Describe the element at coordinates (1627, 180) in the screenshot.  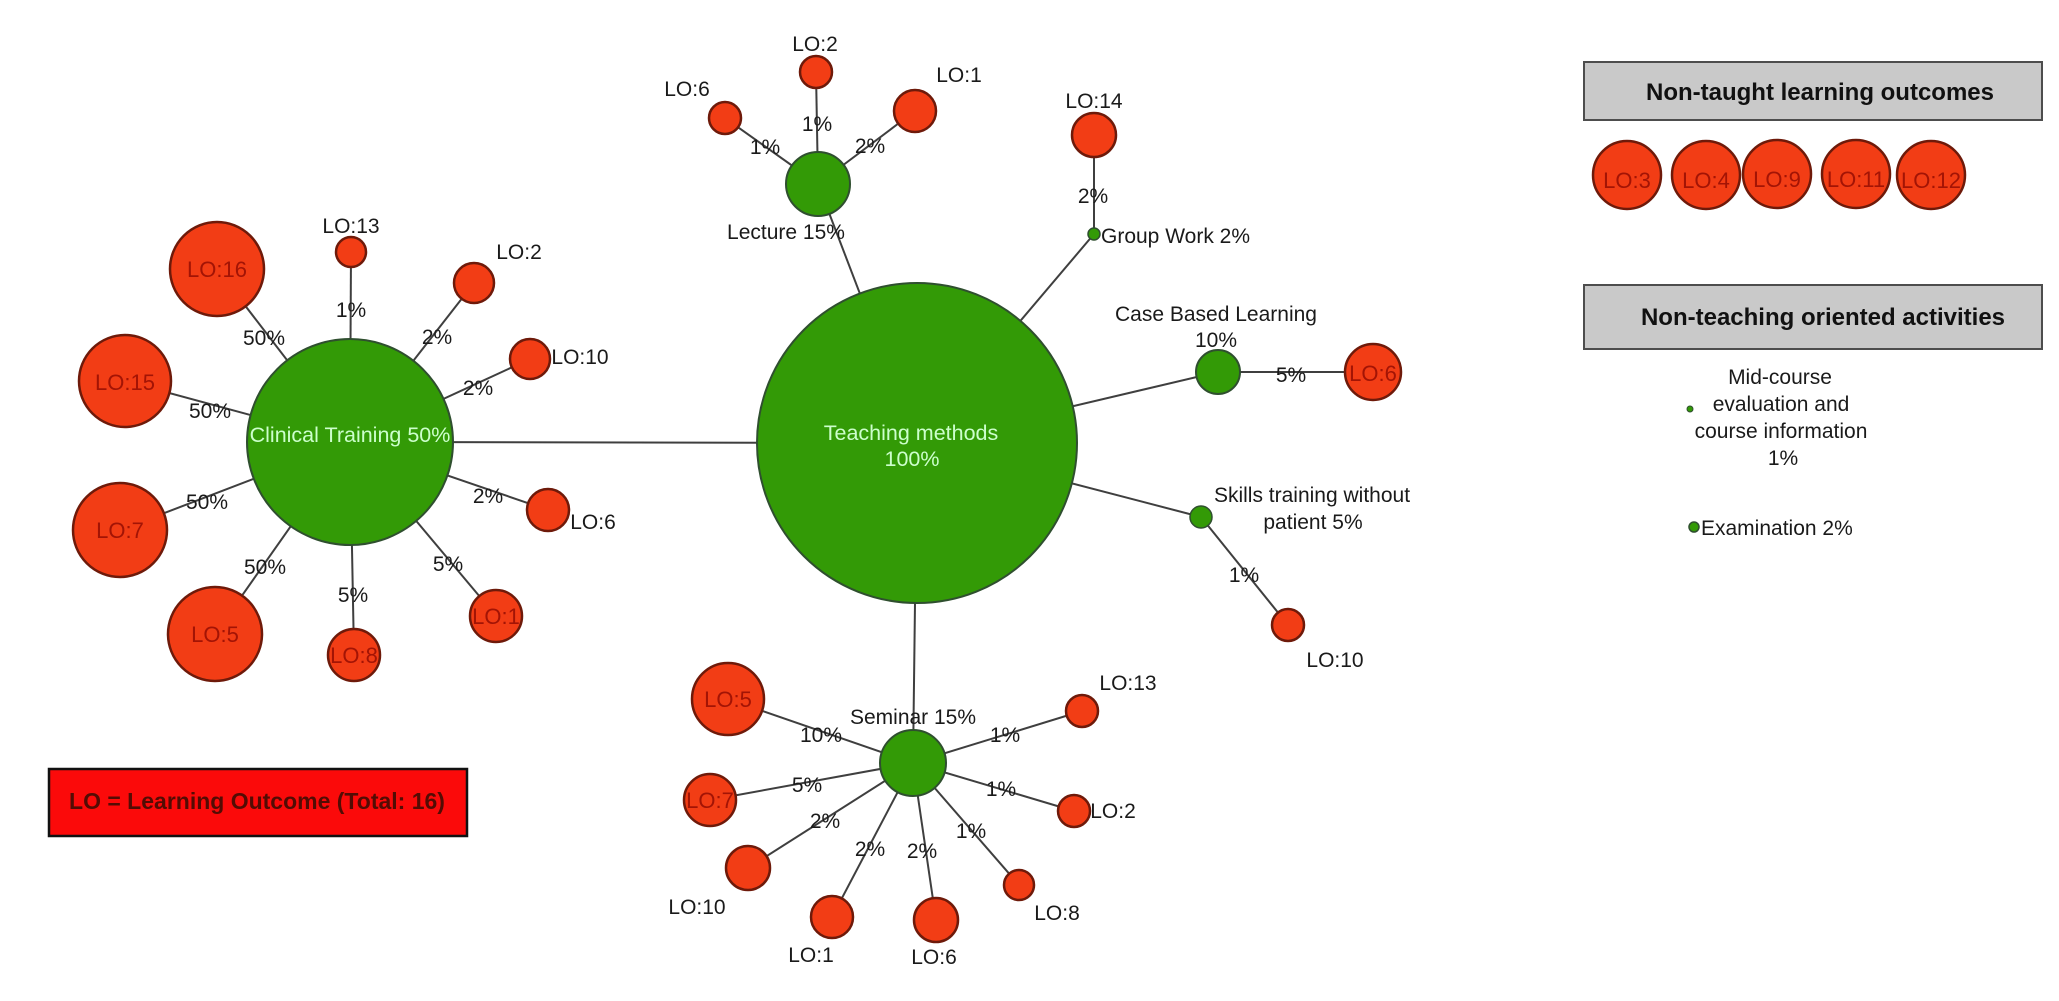
I see `svg-text: LO:3` at that location.